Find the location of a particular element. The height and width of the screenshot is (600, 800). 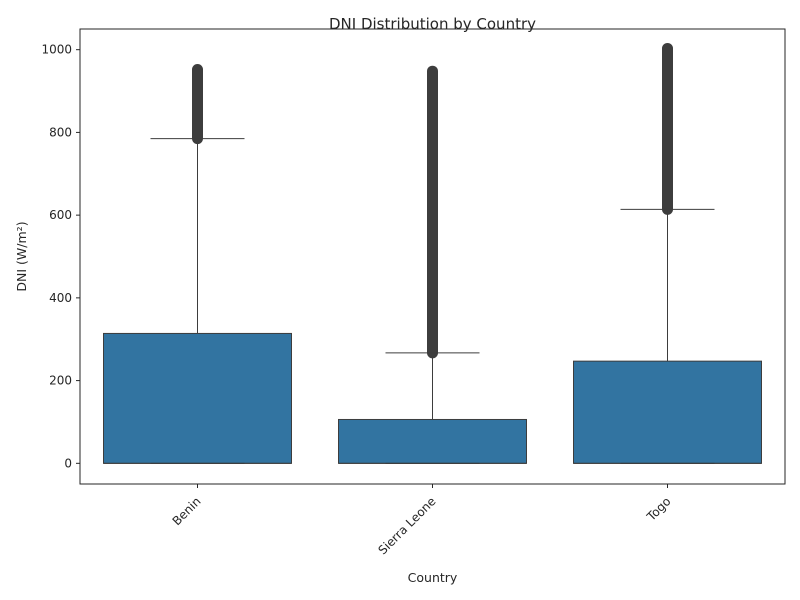

y-tick-label: 1000 is located at coordinates (56, 50).